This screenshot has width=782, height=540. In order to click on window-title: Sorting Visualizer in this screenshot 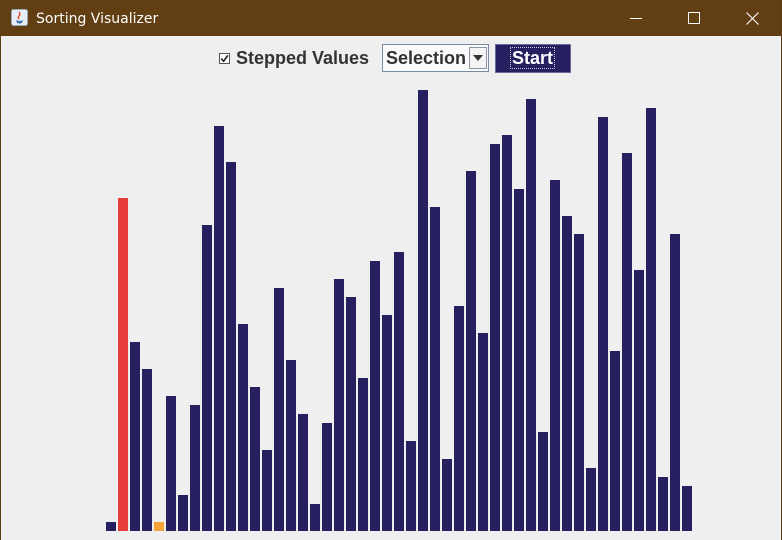, I will do `click(97, 19)`.